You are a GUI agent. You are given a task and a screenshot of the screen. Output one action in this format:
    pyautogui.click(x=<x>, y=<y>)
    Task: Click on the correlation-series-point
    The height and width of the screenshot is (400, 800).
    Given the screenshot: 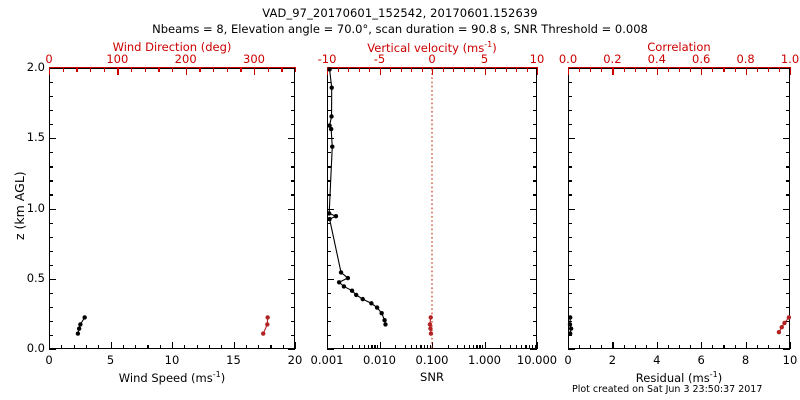 What is the action you would take?
    pyautogui.click(x=779, y=332)
    